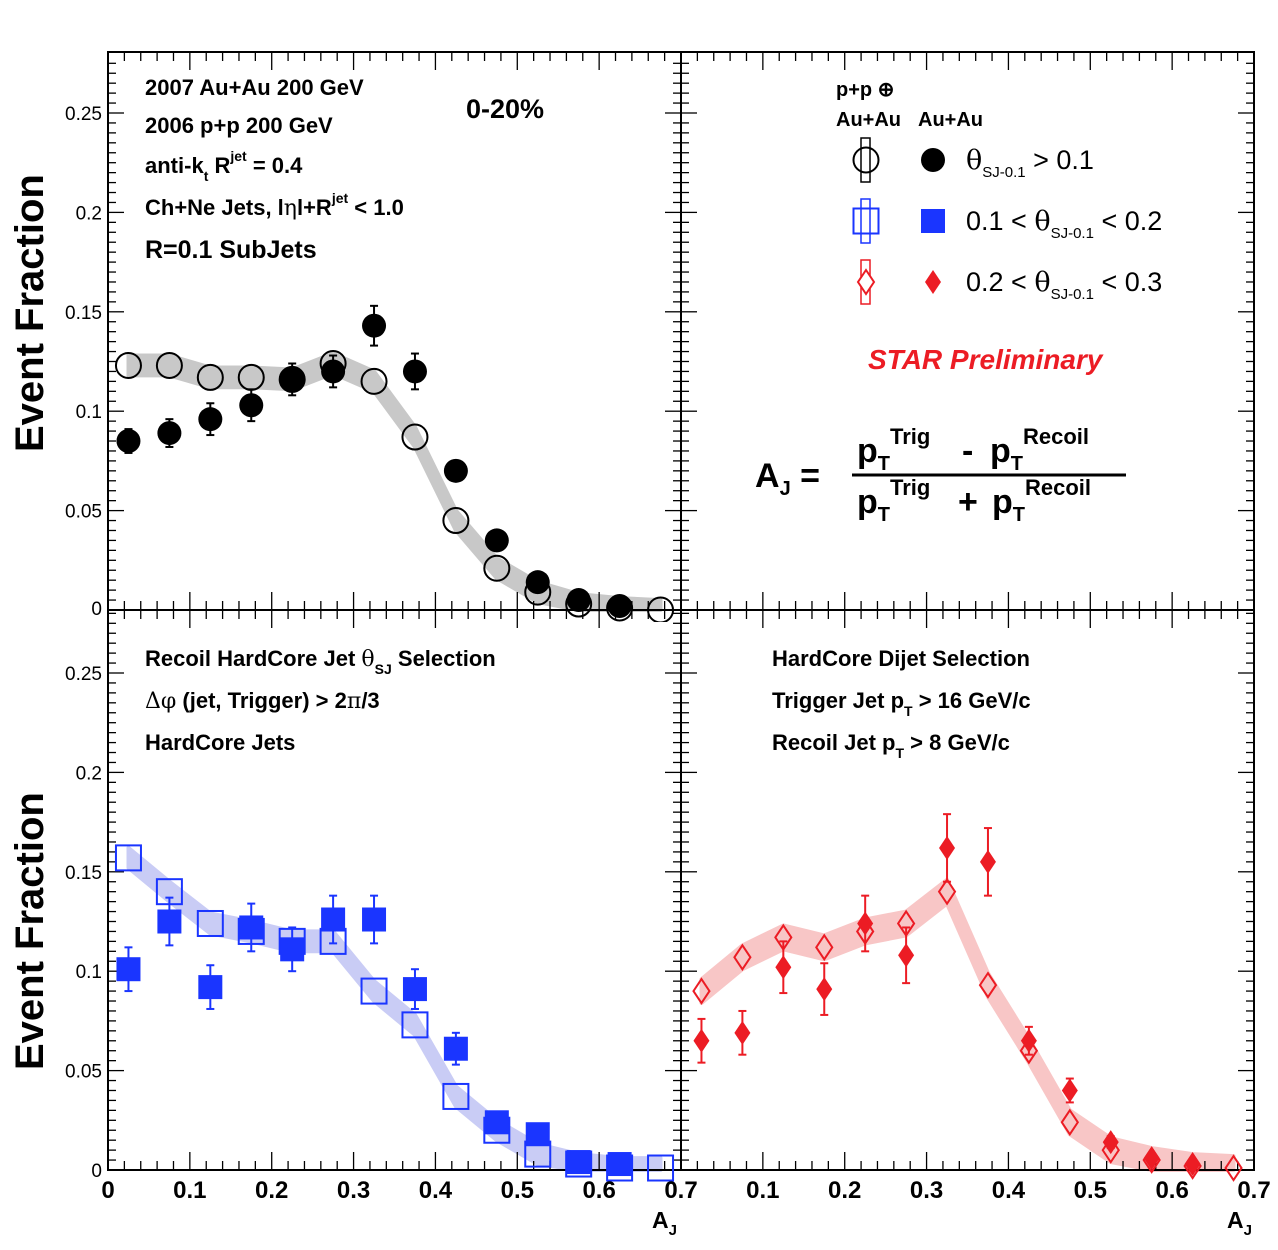 Image resolution: width=1278 pixels, height=1250 pixels. Describe the element at coordinates (320, 661) in the screenshot. I see `bottom-left-annotation-line: Recoil HardCore Jet θSJ Selection` at that location.